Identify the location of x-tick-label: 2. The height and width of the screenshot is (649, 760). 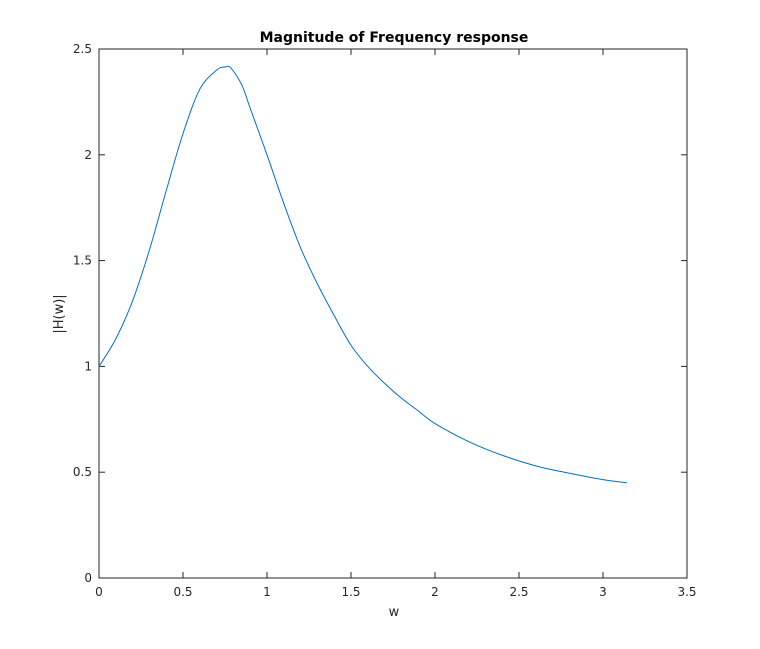
(435, 592).